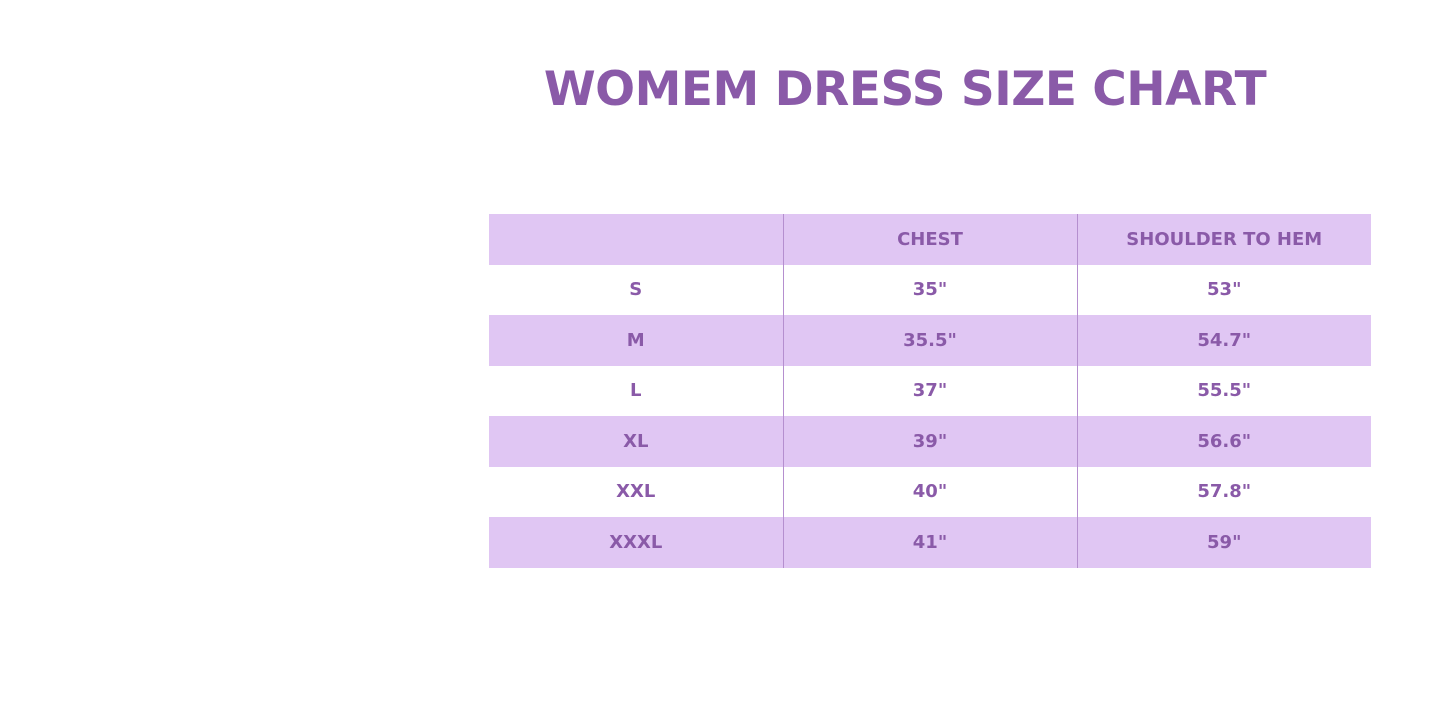 The height and width of the screenshot is (723, 1445). I want to click on header-size, so click(636, 239).